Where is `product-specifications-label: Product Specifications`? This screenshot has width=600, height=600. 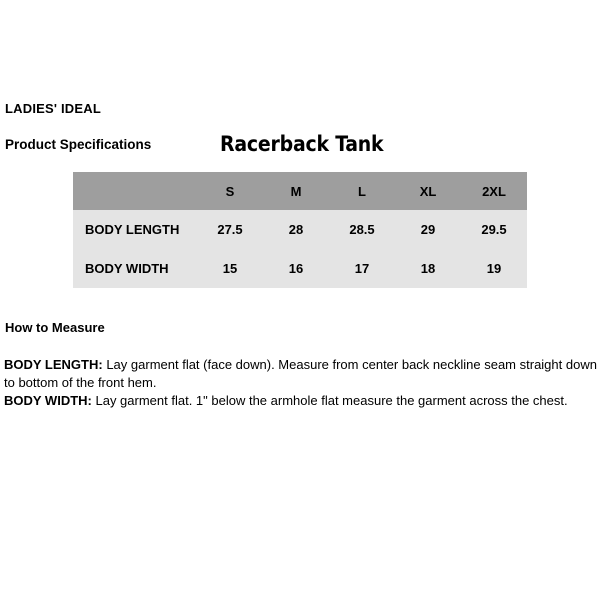
product-specifications-label: Product Specifications is located at coordinates (78, 144).